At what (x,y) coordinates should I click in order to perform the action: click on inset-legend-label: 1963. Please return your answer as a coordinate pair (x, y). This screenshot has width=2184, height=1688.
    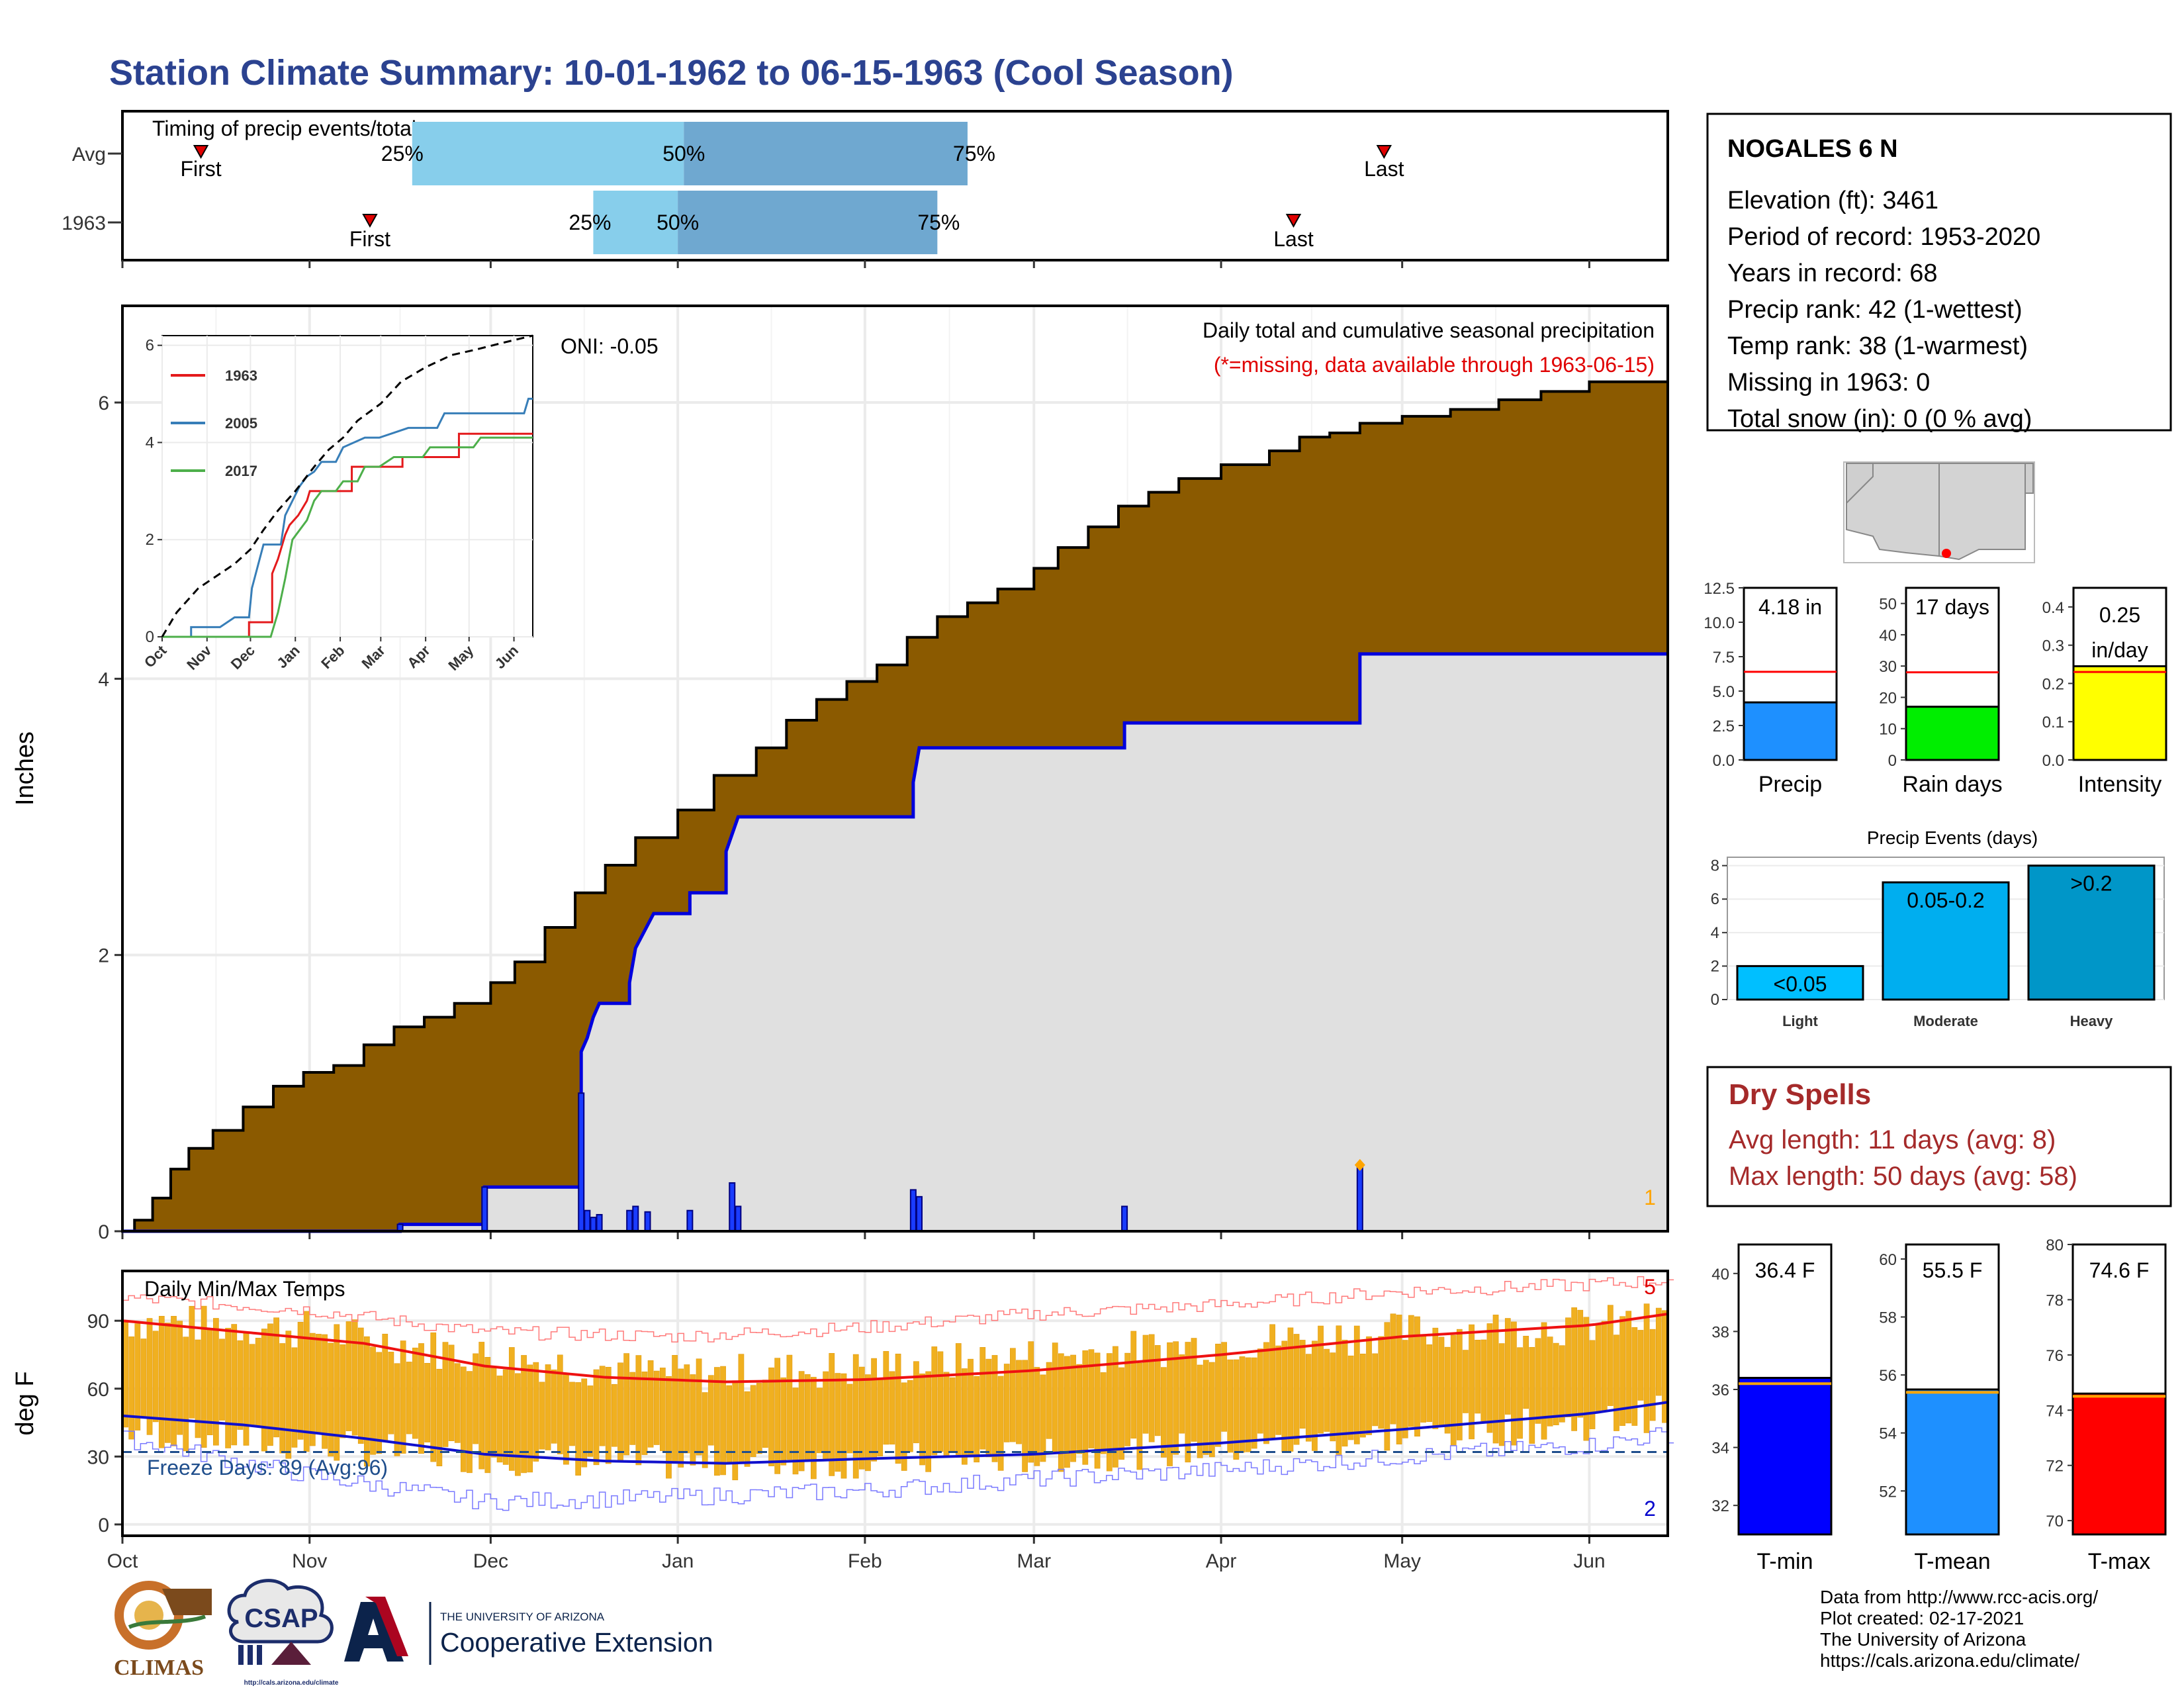
    Looking at the image, I should click on (241, 375).